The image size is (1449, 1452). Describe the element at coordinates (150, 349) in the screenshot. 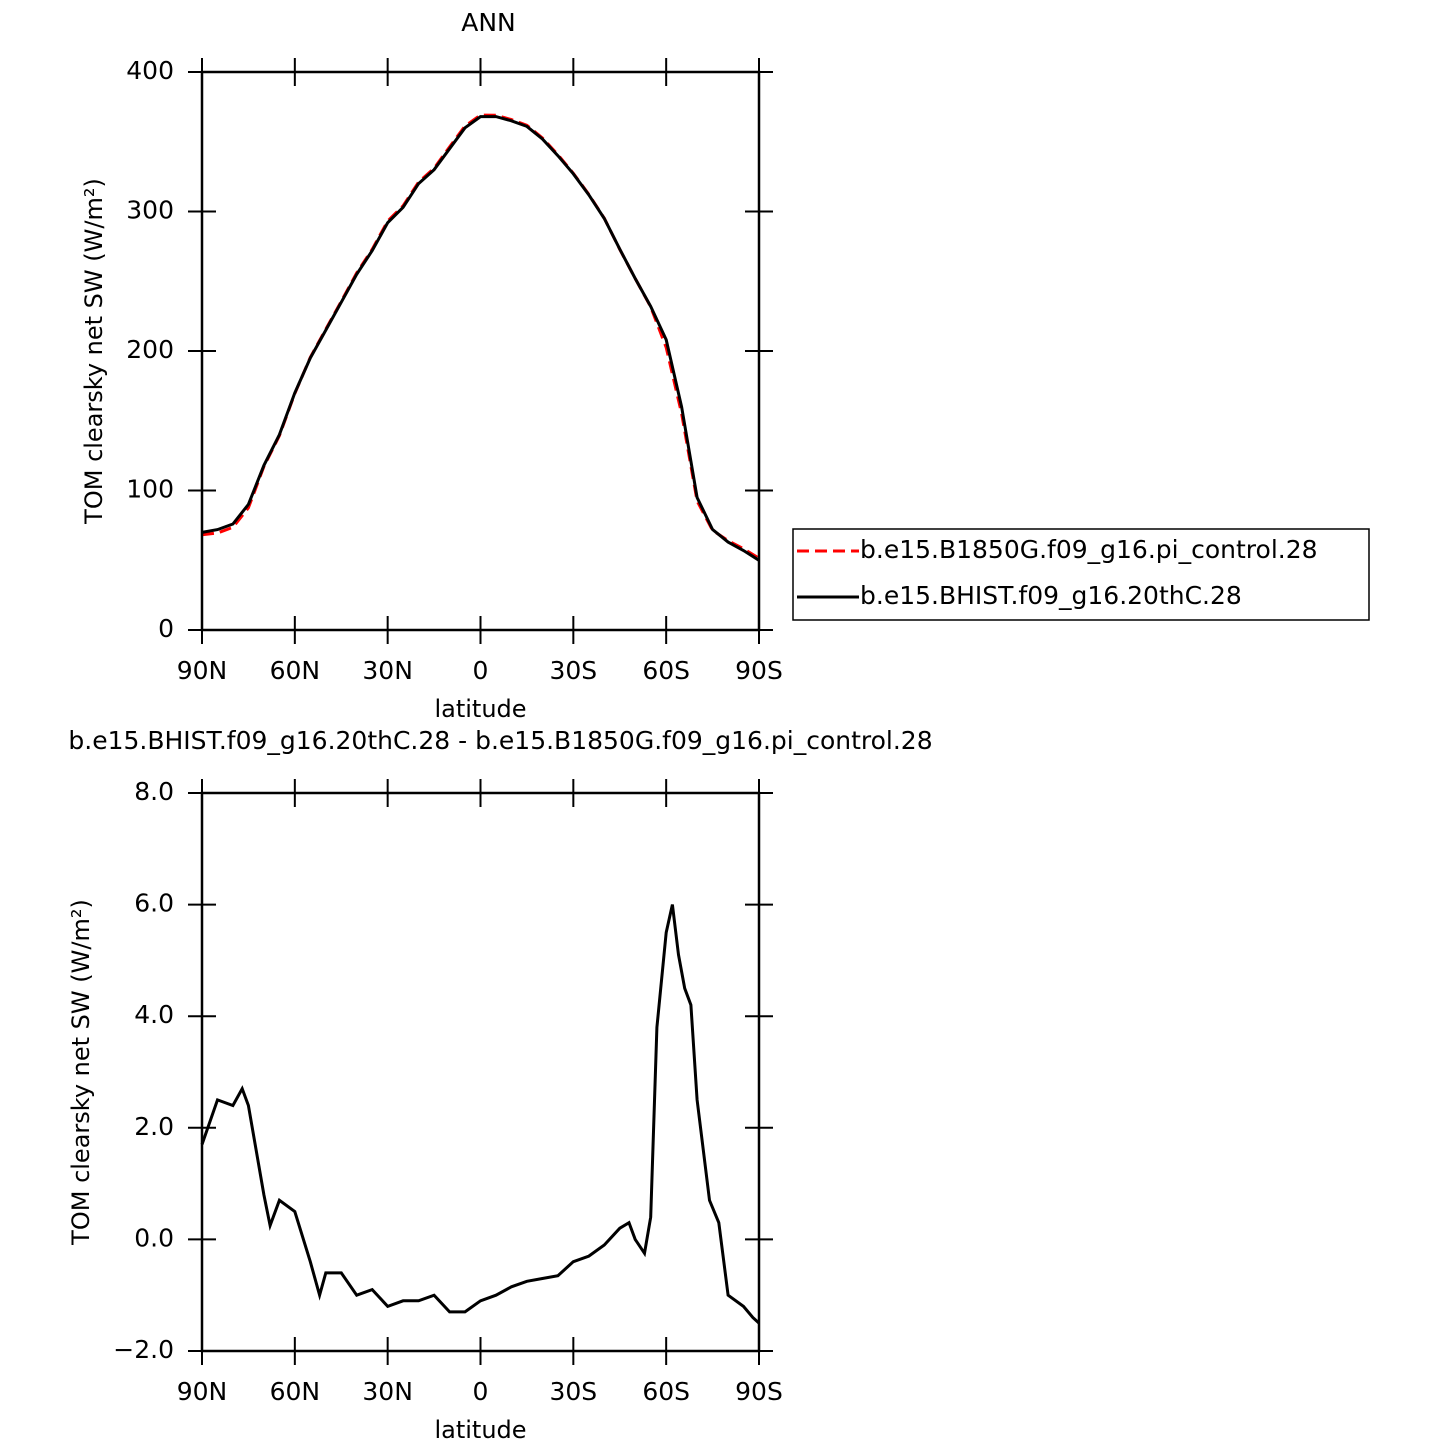

I see `y-tick-label: 200` at that location.